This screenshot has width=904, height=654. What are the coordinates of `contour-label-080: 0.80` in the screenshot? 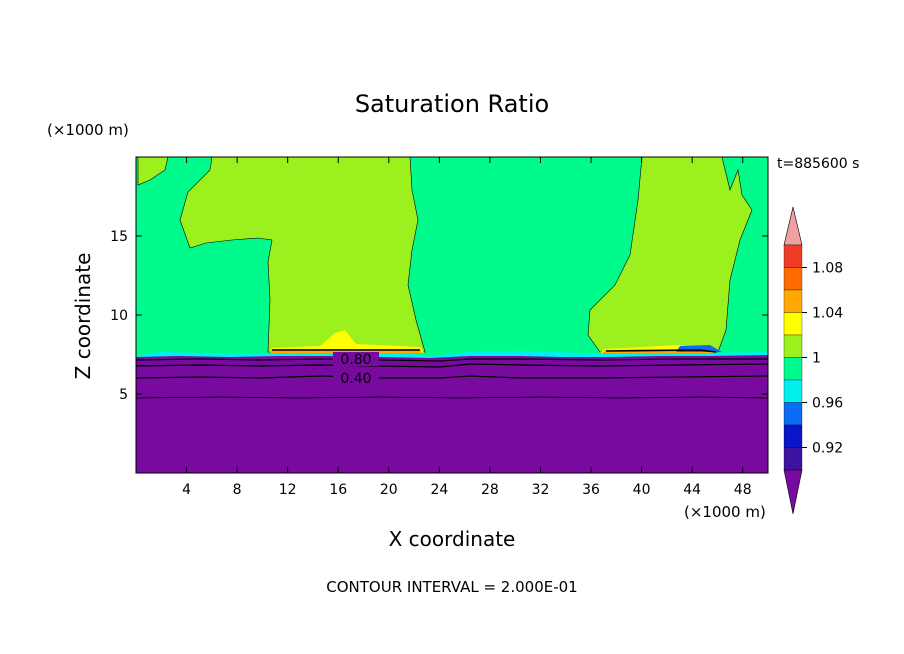 It's located at (355, 360).